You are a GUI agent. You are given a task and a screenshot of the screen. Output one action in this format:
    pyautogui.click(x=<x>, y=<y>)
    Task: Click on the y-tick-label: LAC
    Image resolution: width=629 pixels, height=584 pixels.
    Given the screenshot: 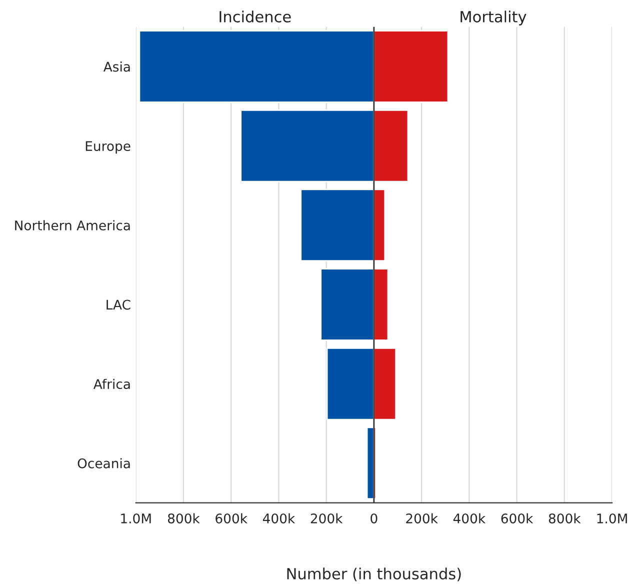 What is the action you would take?
    pyautogui.click(x=118, y=305)
    